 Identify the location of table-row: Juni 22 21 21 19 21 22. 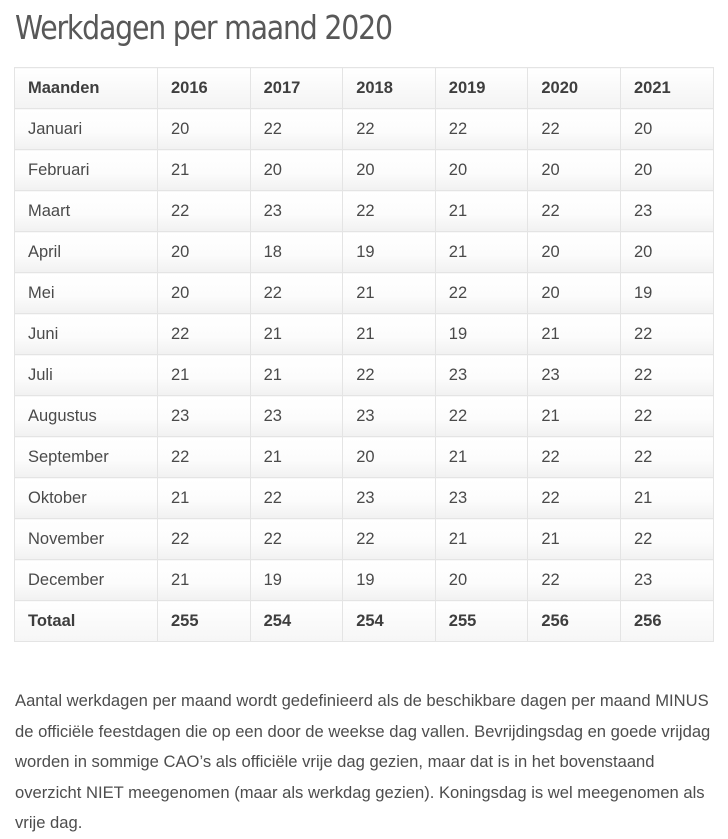
(364, 334).